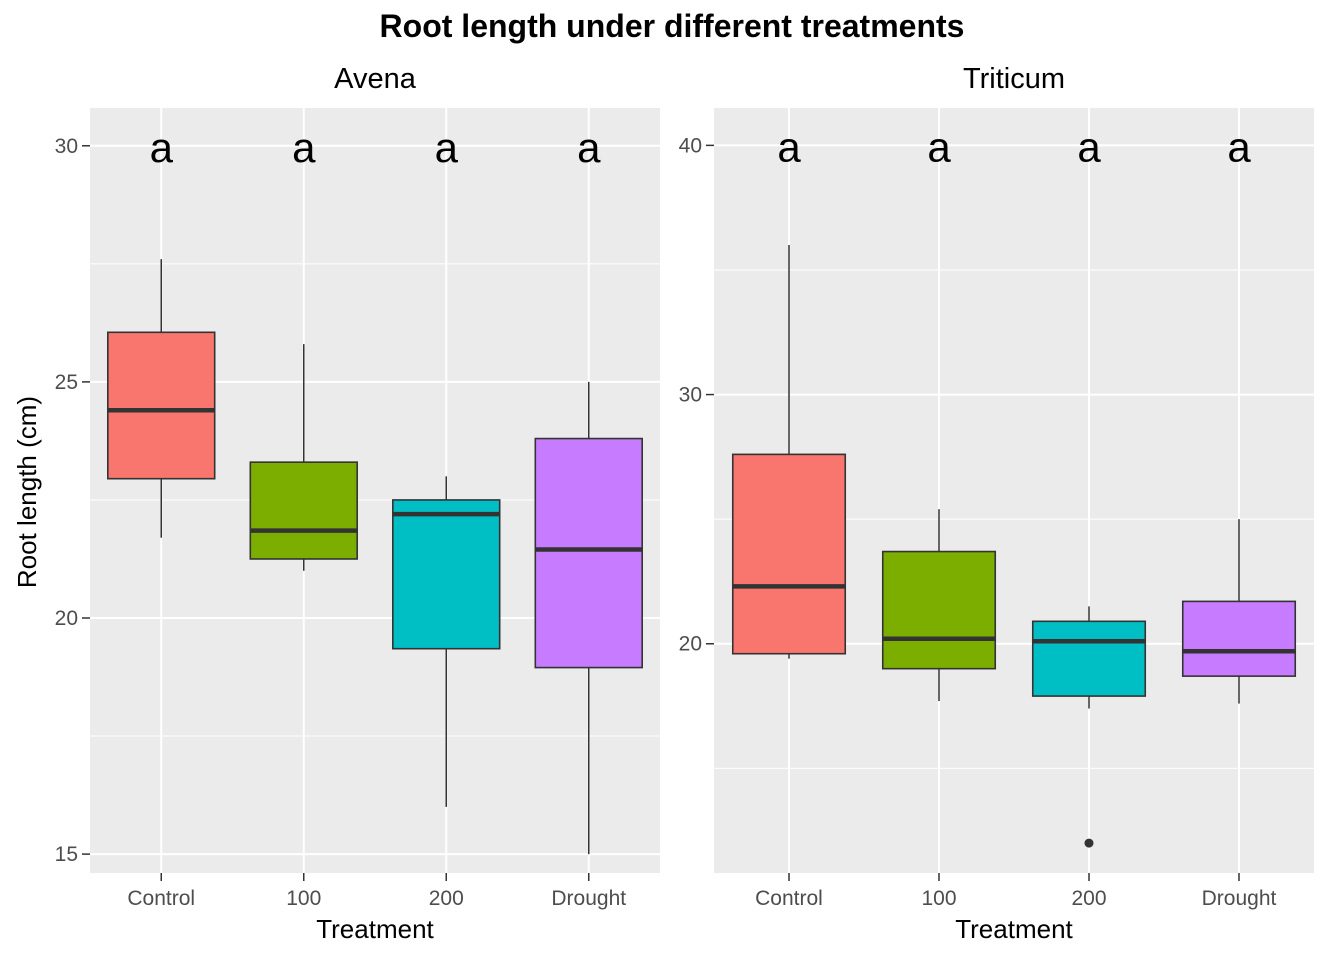  I want to click on y-tick-label: 25, so click(66, 382).